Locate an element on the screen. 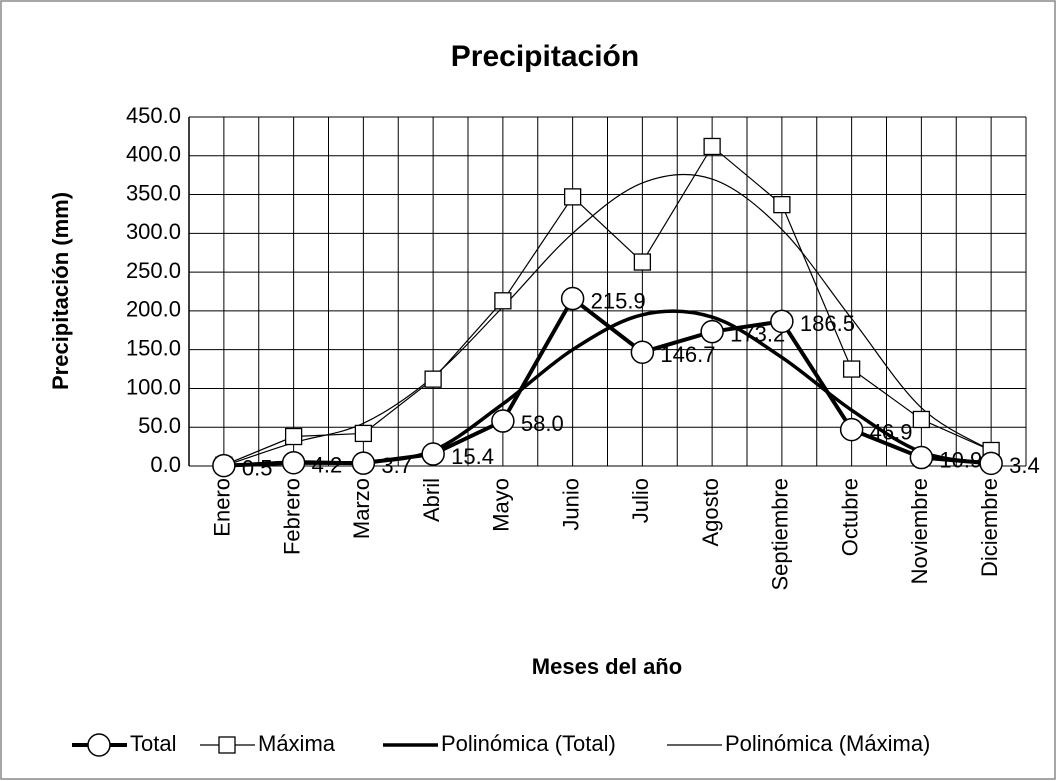 This screenshot has width=1057, height=781. data-label: 4.2 is located at coordinates (327, 465).